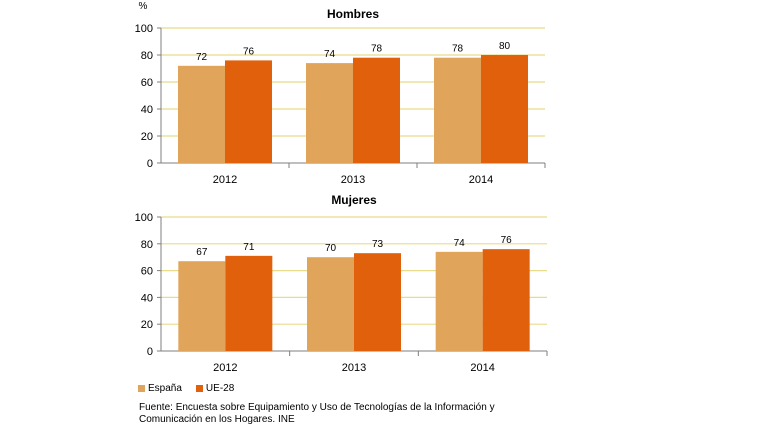 This screenshot has width=782, height=440. Describe the element at coordinates (147, 272) in the screenshot. I see `mujeres-y-tick-label: 60` at that location.